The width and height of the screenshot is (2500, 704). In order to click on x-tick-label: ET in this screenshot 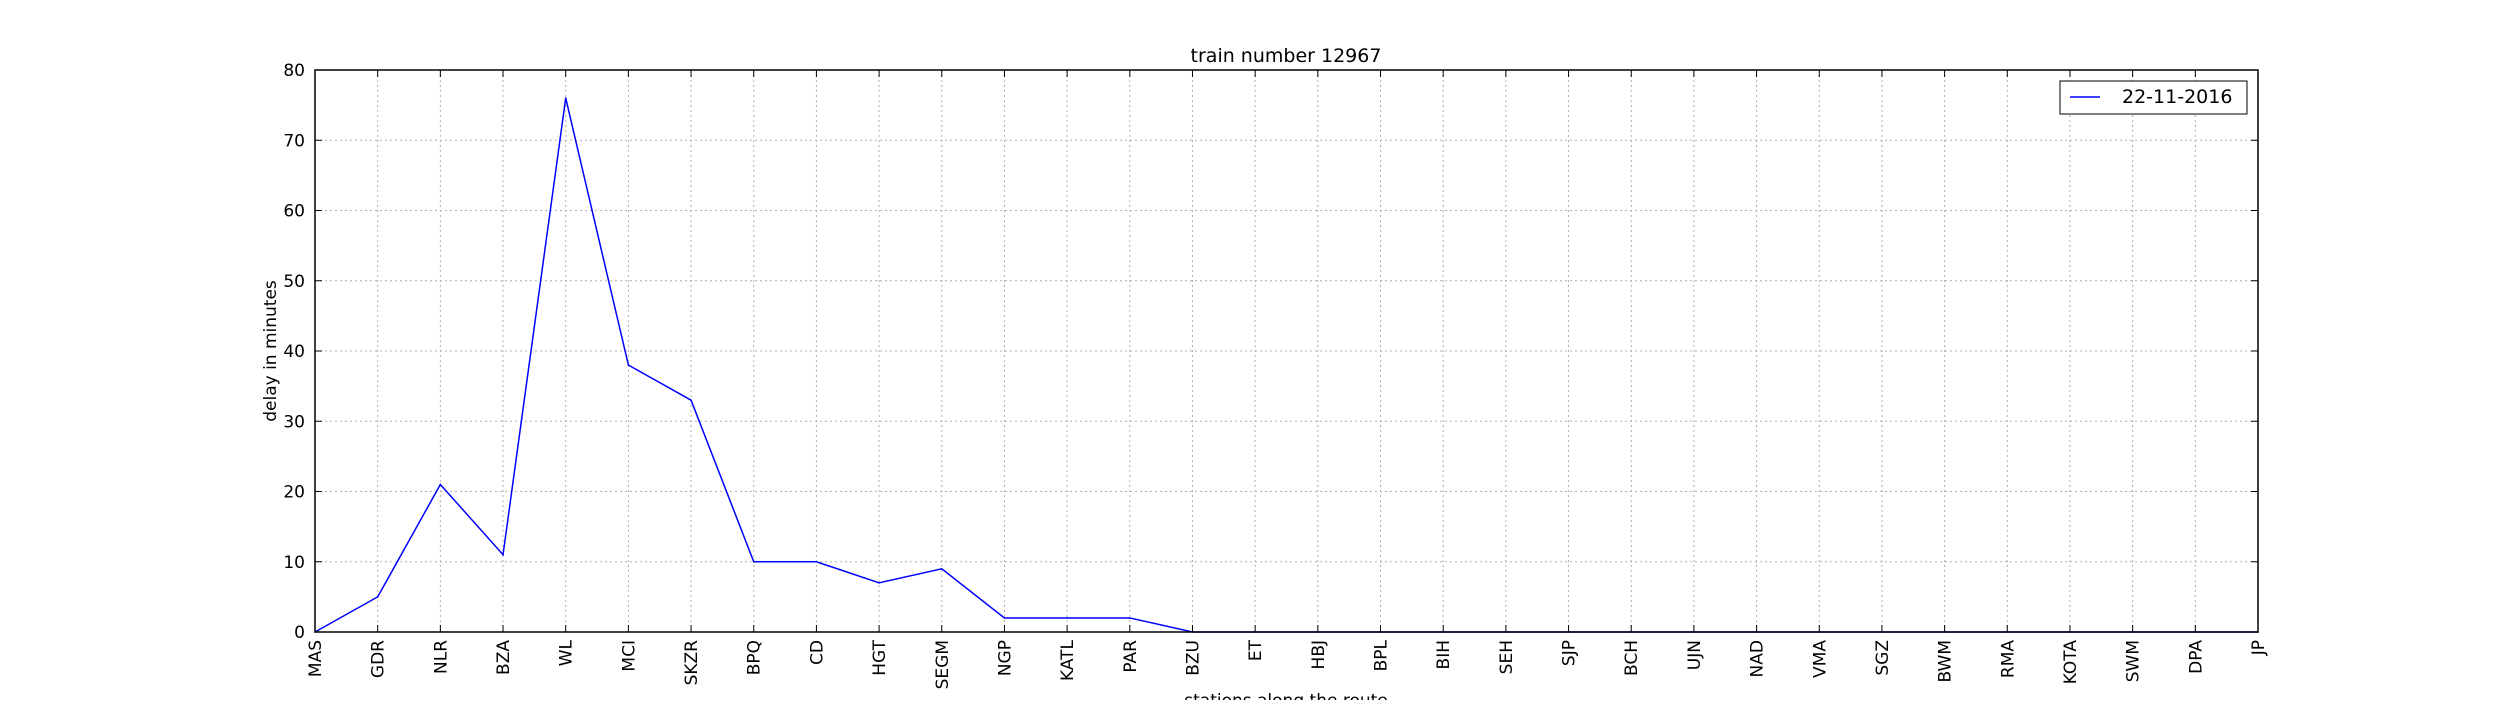, I will do `click(1256, 650)`.